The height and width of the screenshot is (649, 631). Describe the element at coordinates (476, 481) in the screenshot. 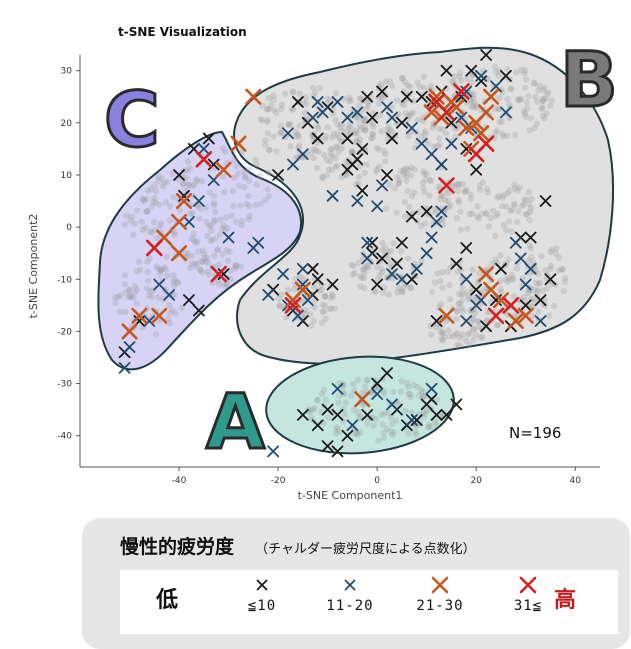

I see `x-tick-label: 20` at that location.